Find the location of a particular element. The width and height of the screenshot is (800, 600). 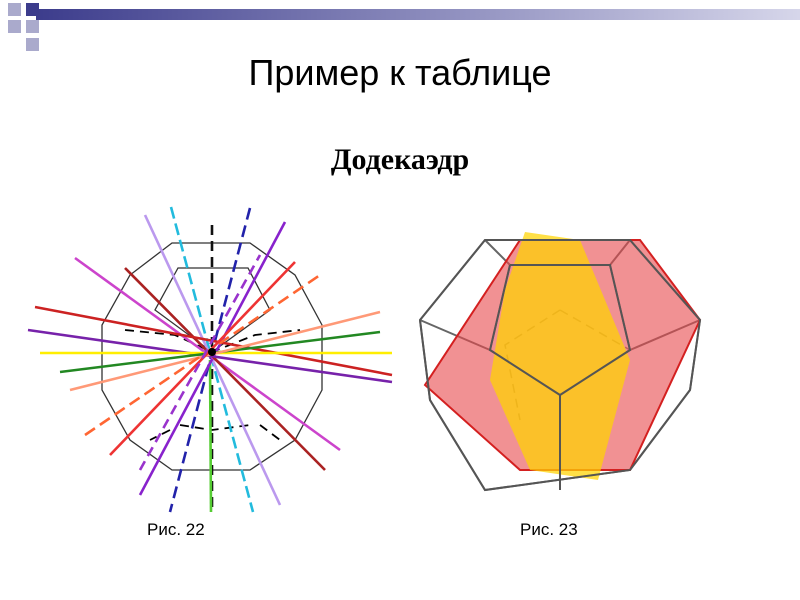

slide-subtitle: Додекаэдр is located at coordinates (400, 159).